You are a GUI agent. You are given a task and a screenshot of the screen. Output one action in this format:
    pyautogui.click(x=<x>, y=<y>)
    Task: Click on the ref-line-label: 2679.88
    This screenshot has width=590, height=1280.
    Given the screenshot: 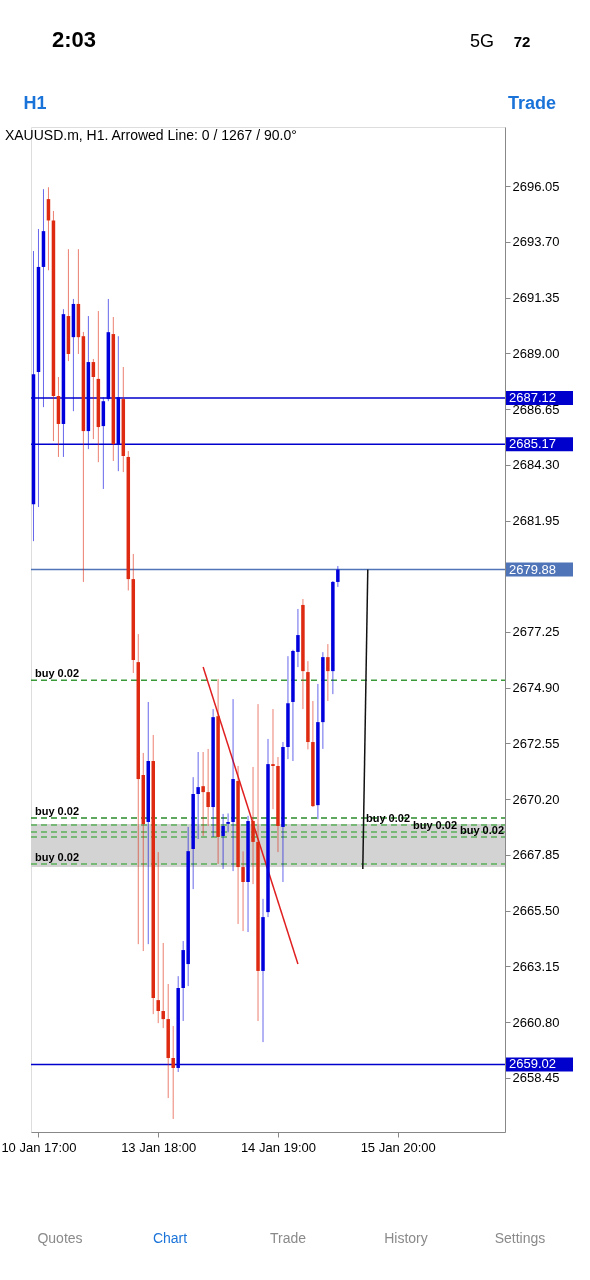 What is the action you would take?
    pyautogui.click(x=532, y=569)
    